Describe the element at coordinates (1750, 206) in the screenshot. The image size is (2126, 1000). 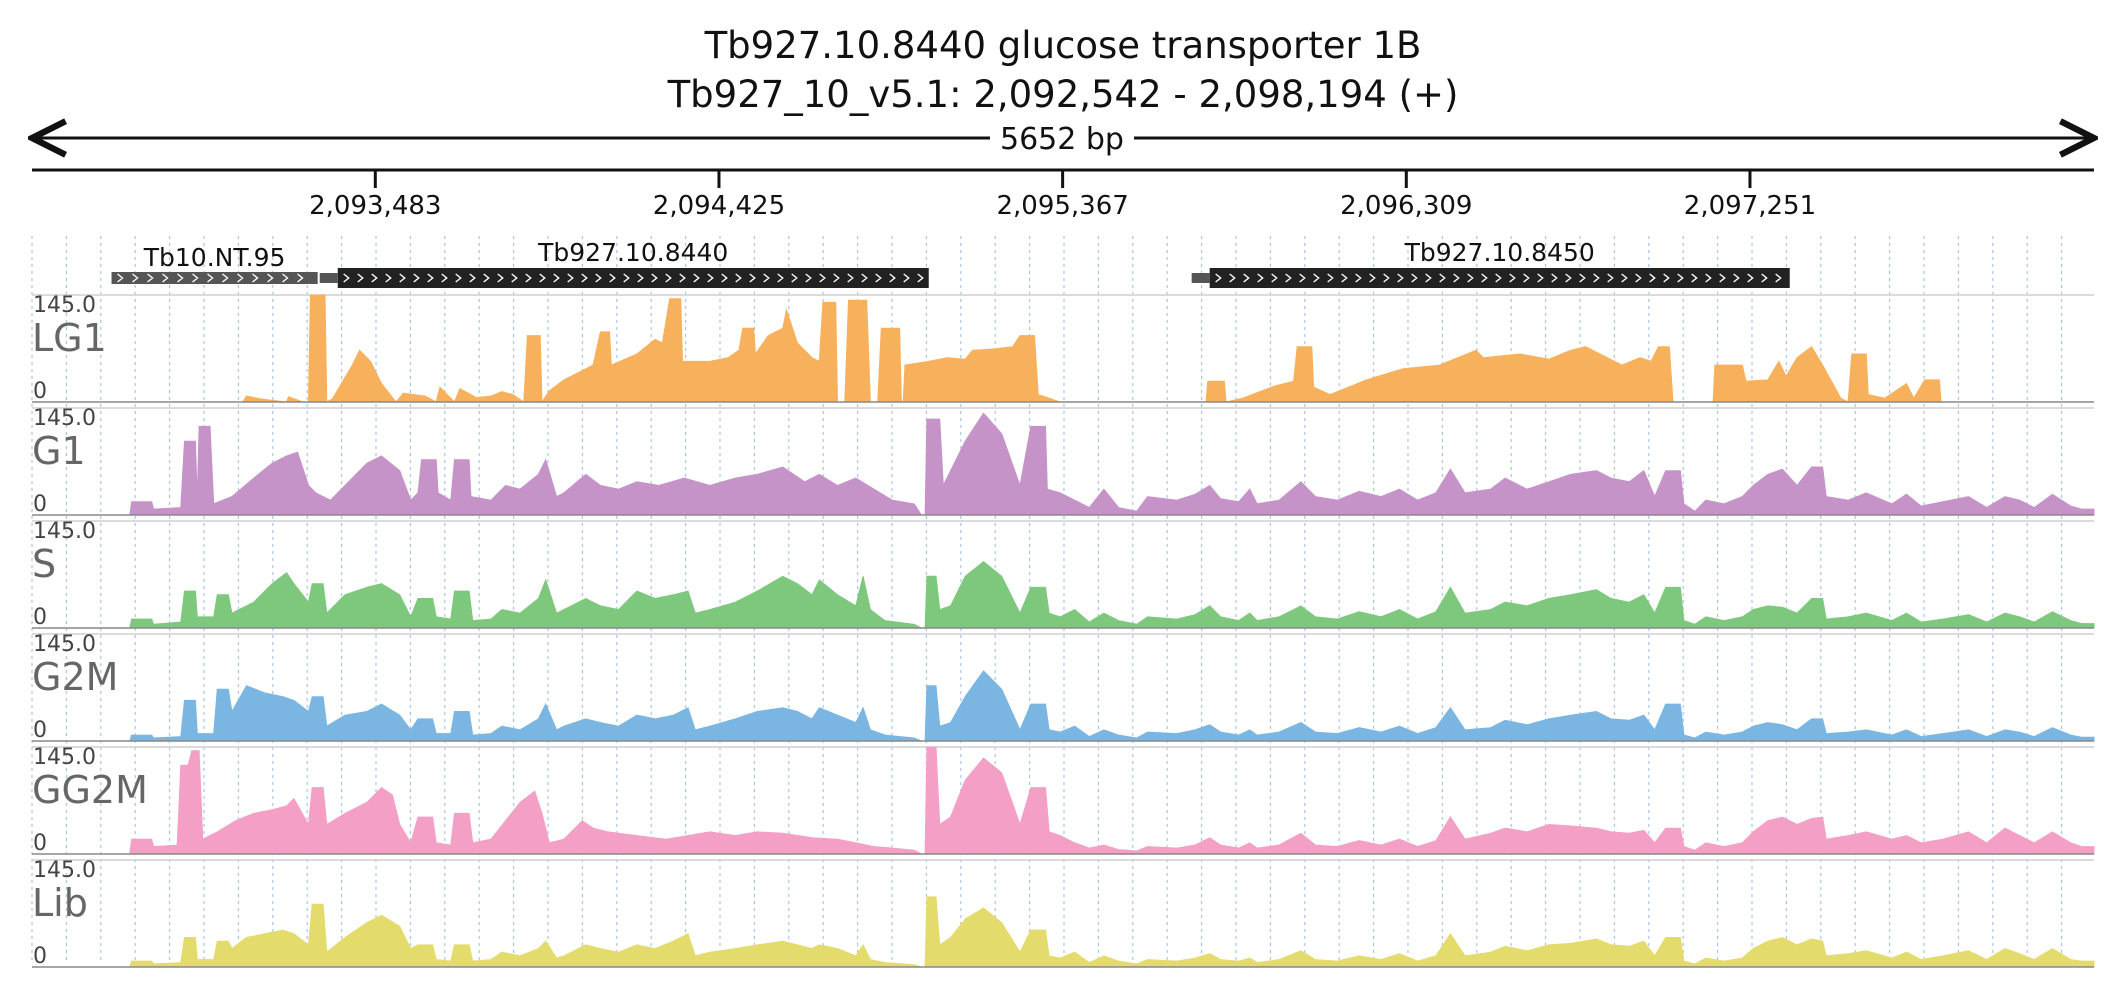
I see `x-tick-label: 2,097,251` at that location.